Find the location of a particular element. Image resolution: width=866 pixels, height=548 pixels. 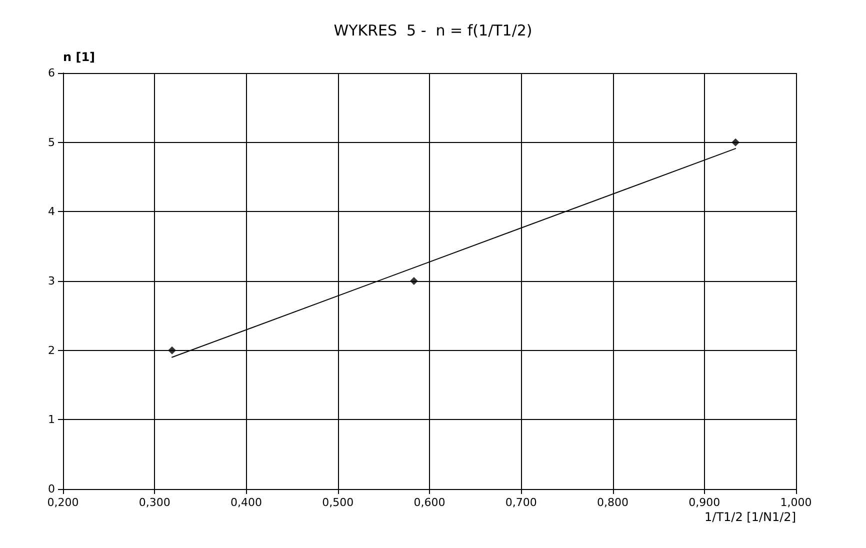

y-tick-label: 4 is located at coordinates (51, 211).